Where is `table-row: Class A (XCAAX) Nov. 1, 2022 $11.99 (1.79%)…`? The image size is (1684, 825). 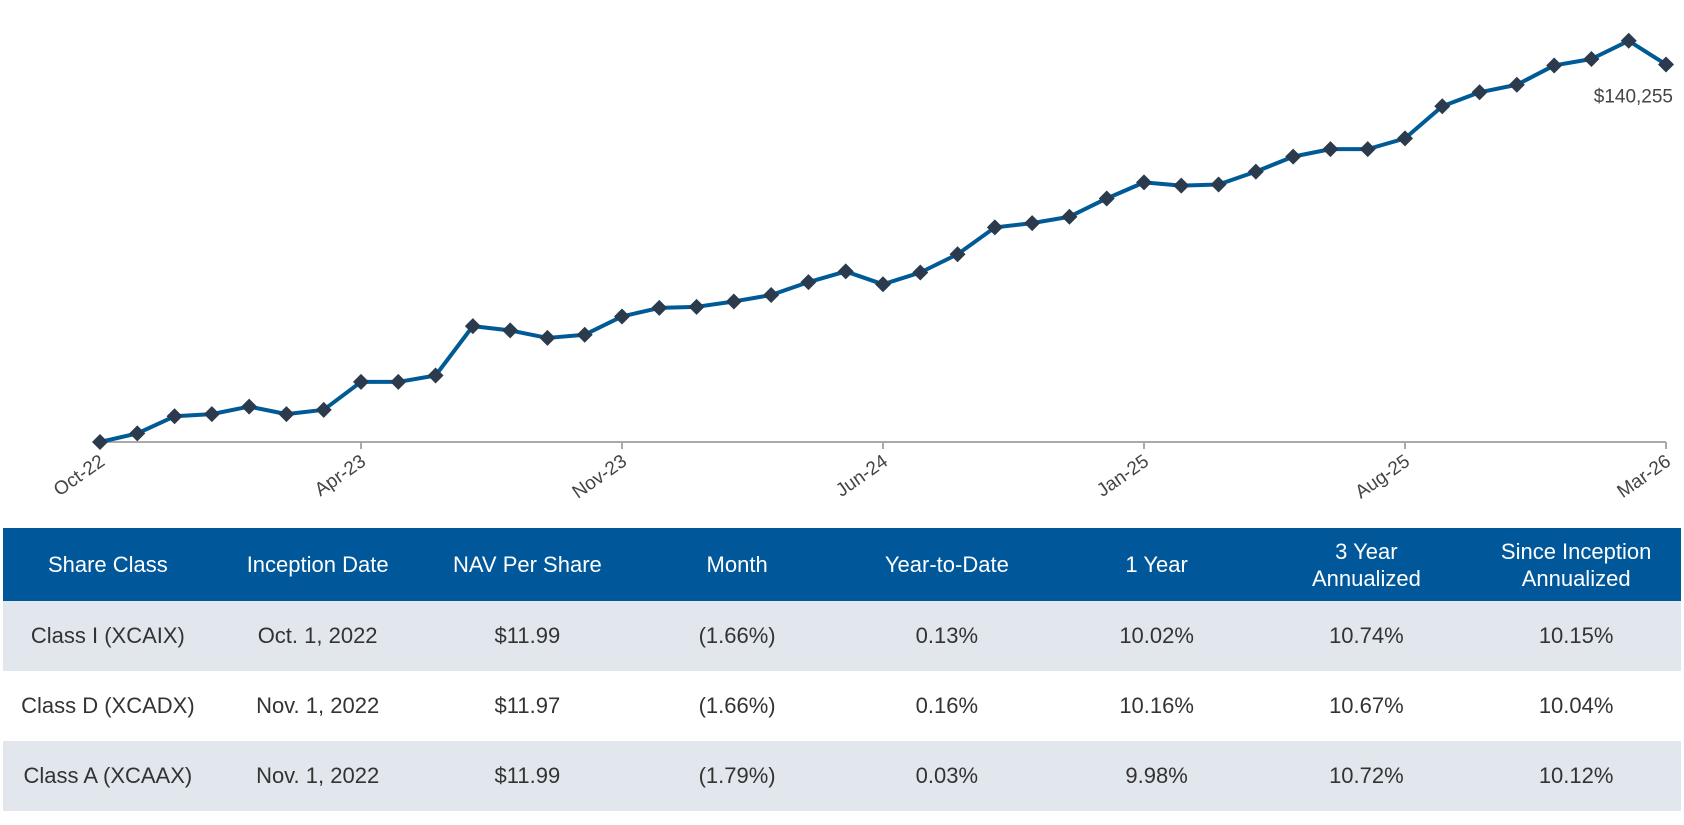 table-row: Class A (XCAAX) Nov. 1, 2022 $11.99 (1.79%)… is located at coordinates (842, 776).